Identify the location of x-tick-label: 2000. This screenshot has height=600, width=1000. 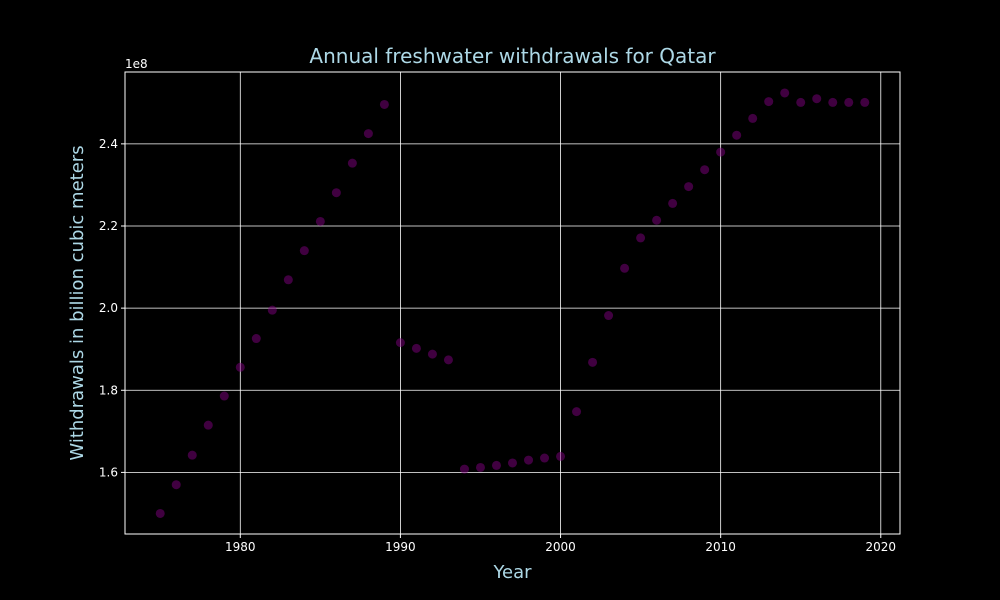
(560, 547).